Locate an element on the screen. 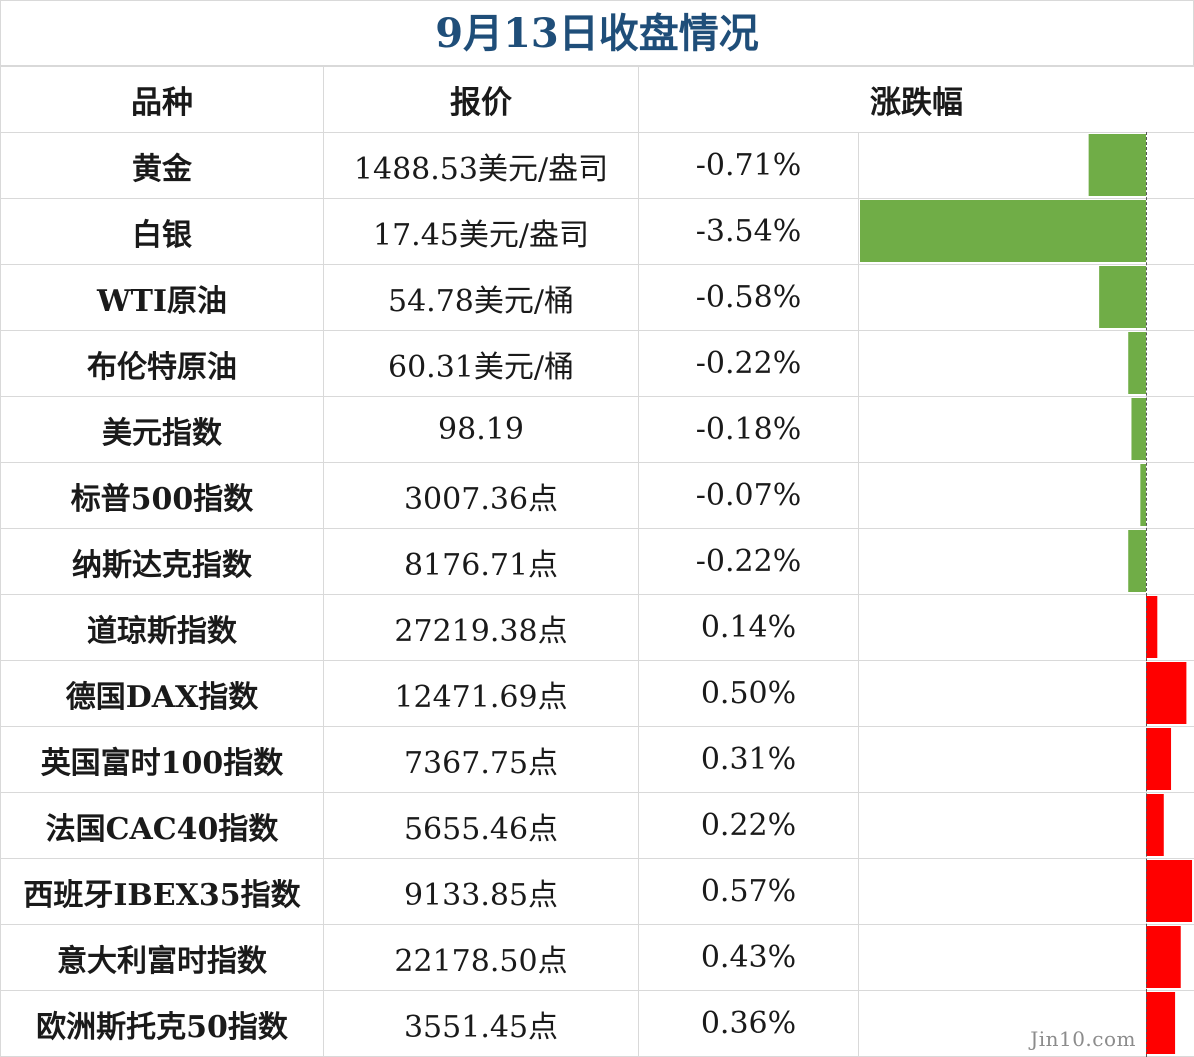  table-row: 道琼斯指数 27219.38点 0.14% is located at coordinates (597, 627).